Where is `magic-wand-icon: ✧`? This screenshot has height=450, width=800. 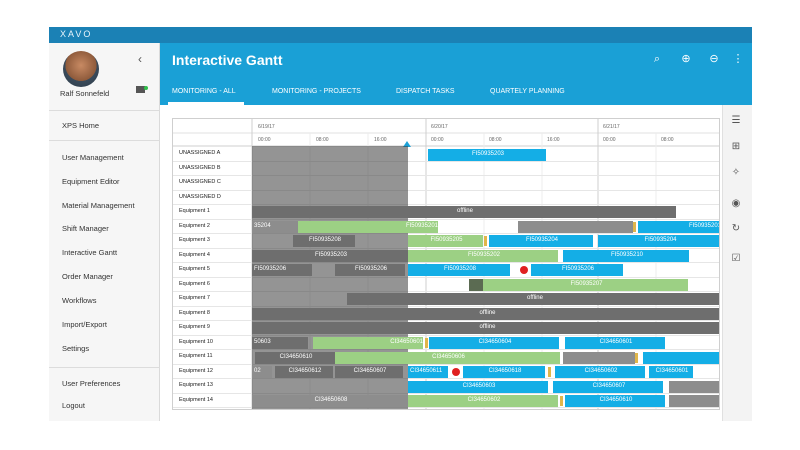
magic-wand-icon: ✧ is located at coordinates (736, 172).